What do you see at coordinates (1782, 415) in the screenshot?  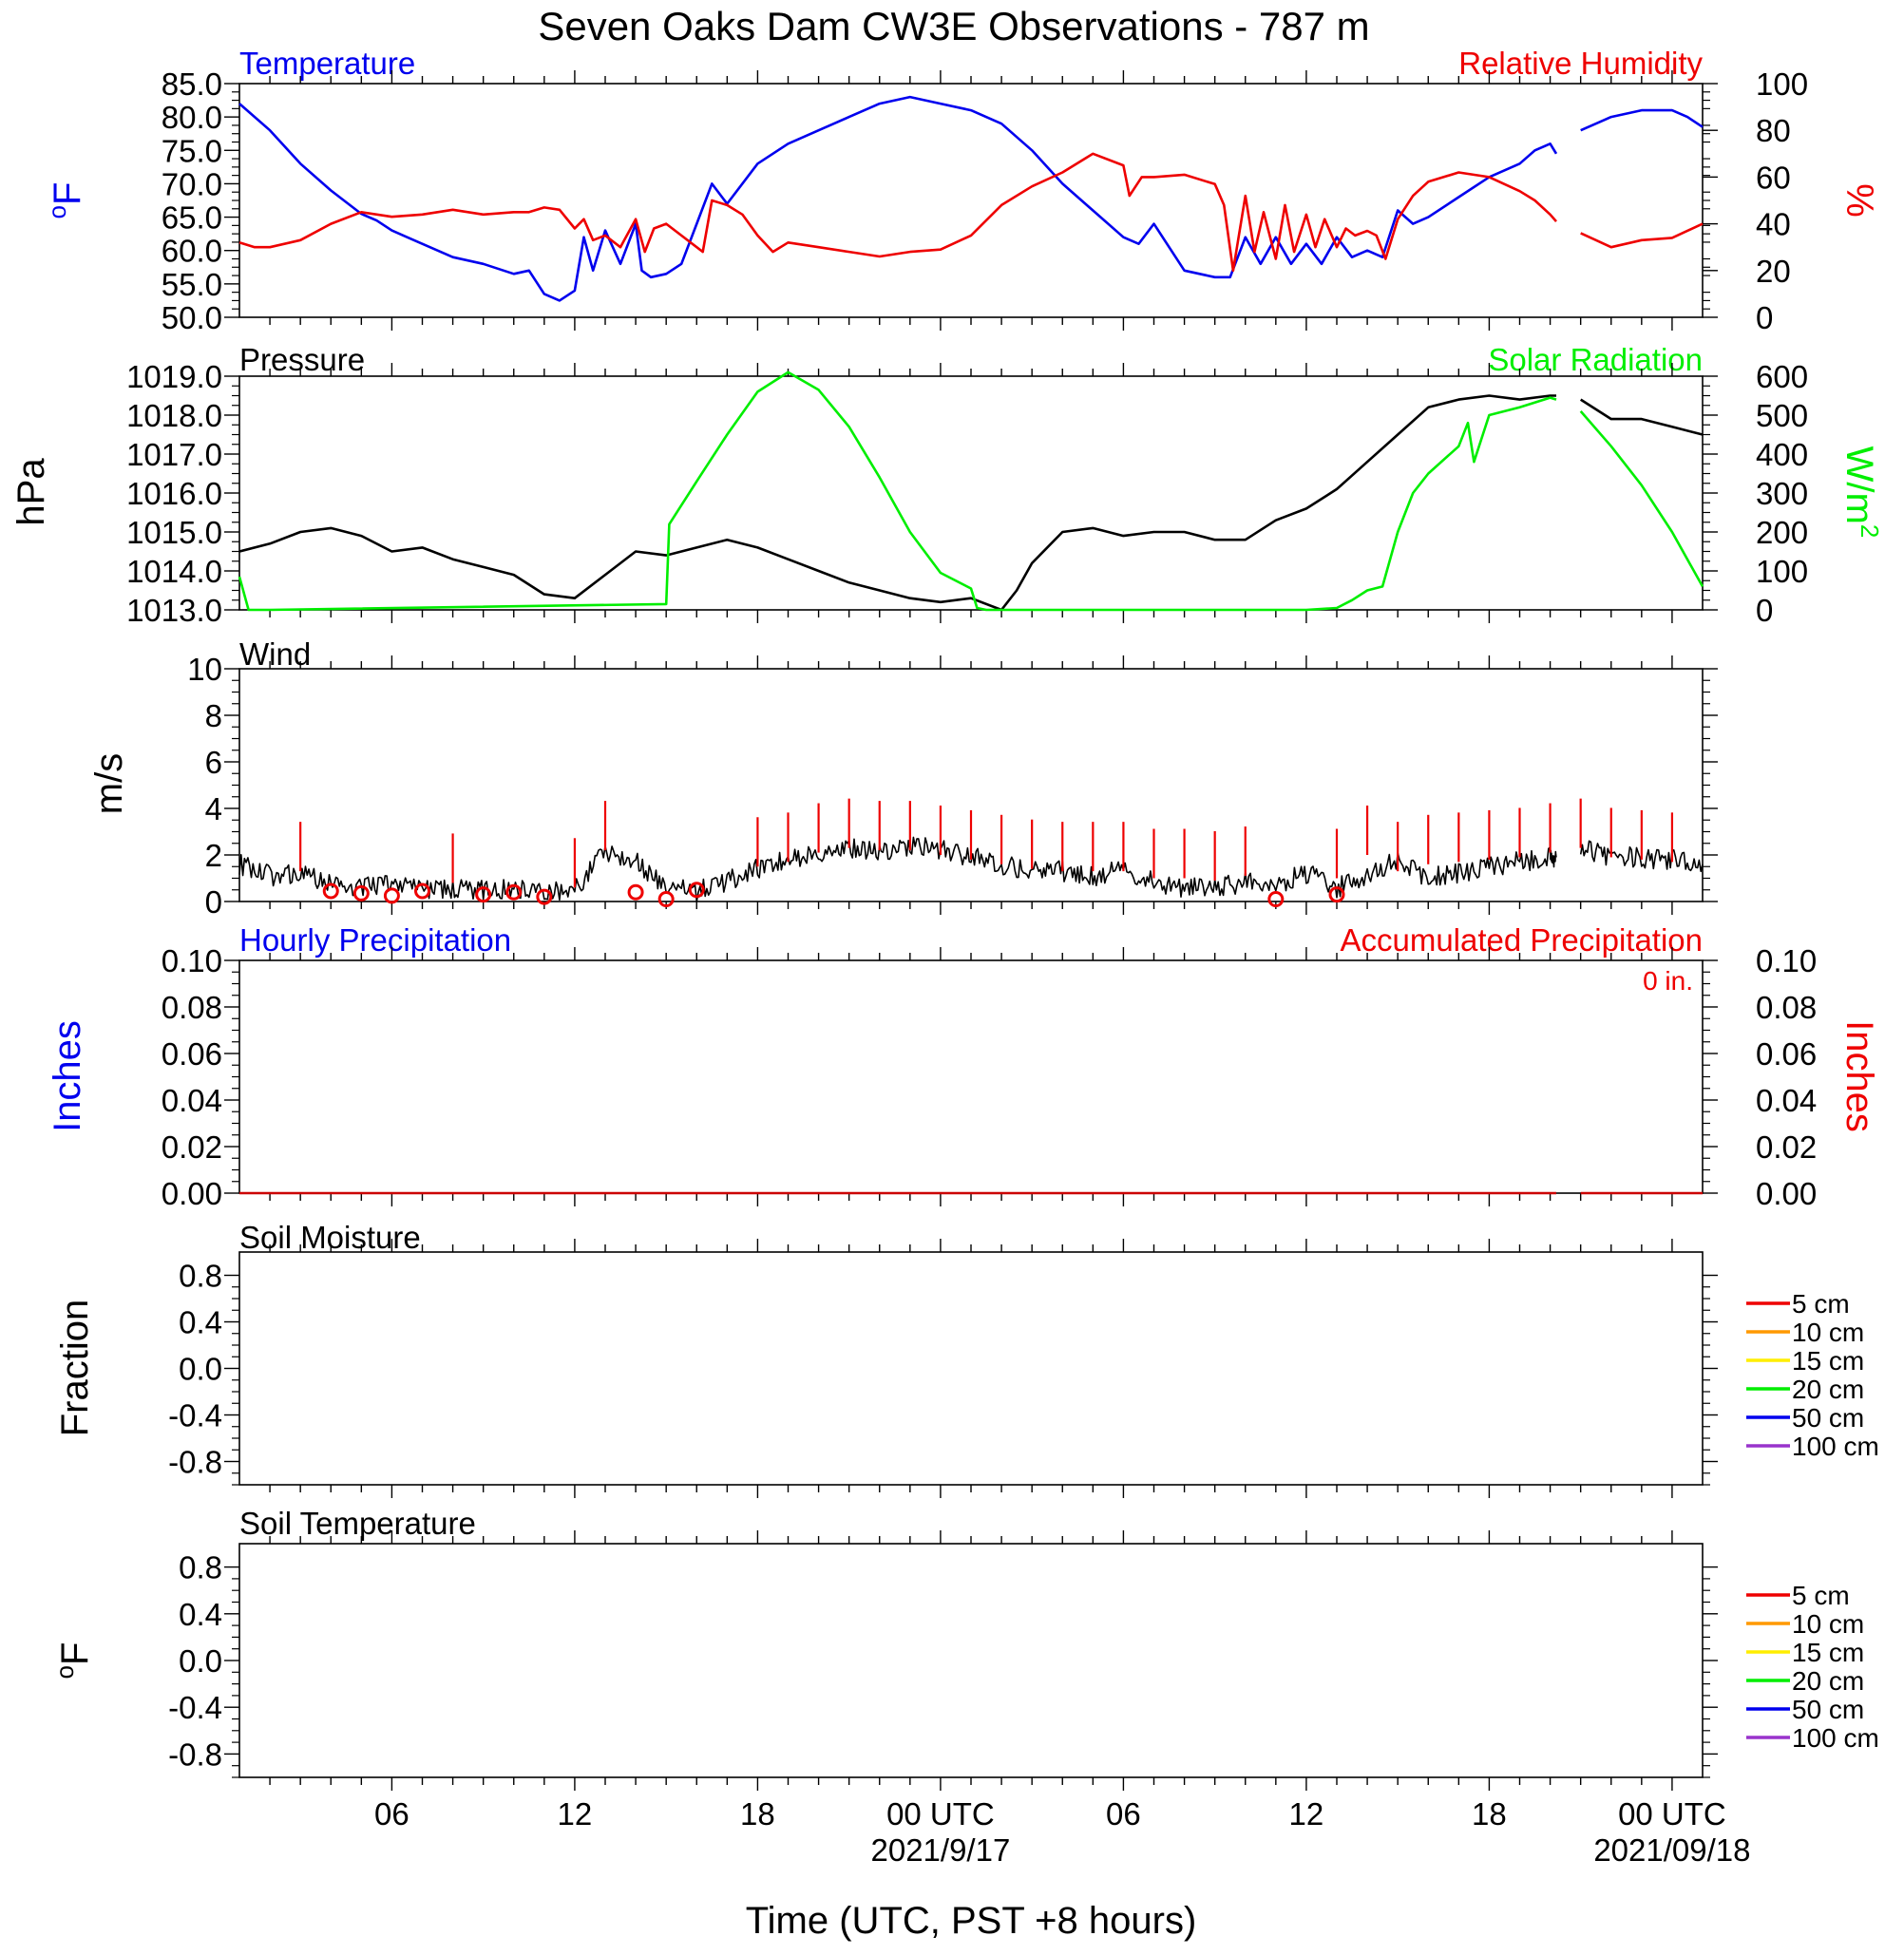 I see `y-tick-label-right: 500` at bounding box center [1782, 415].